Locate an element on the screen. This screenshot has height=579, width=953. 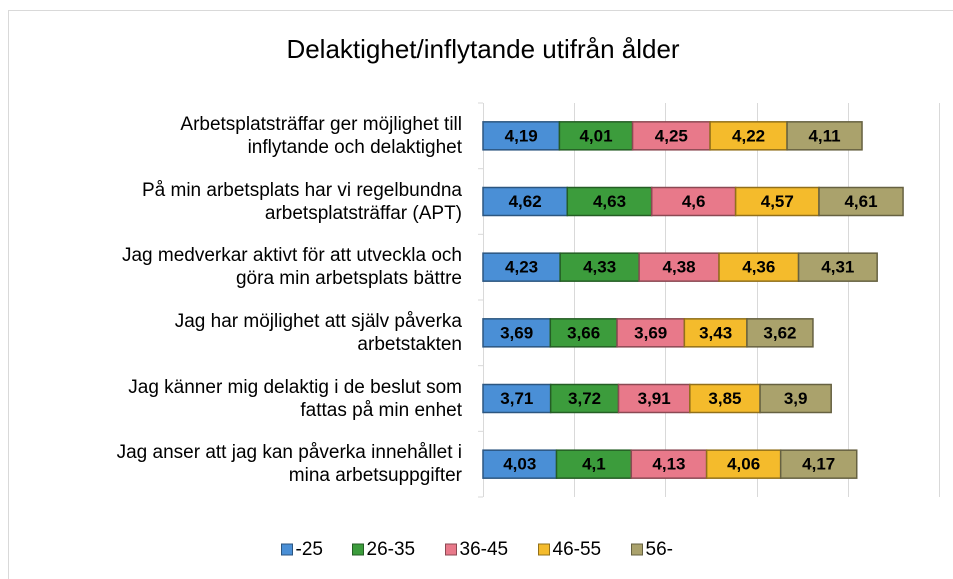
value-label: 4,36 is located at coordinates (758, 267).